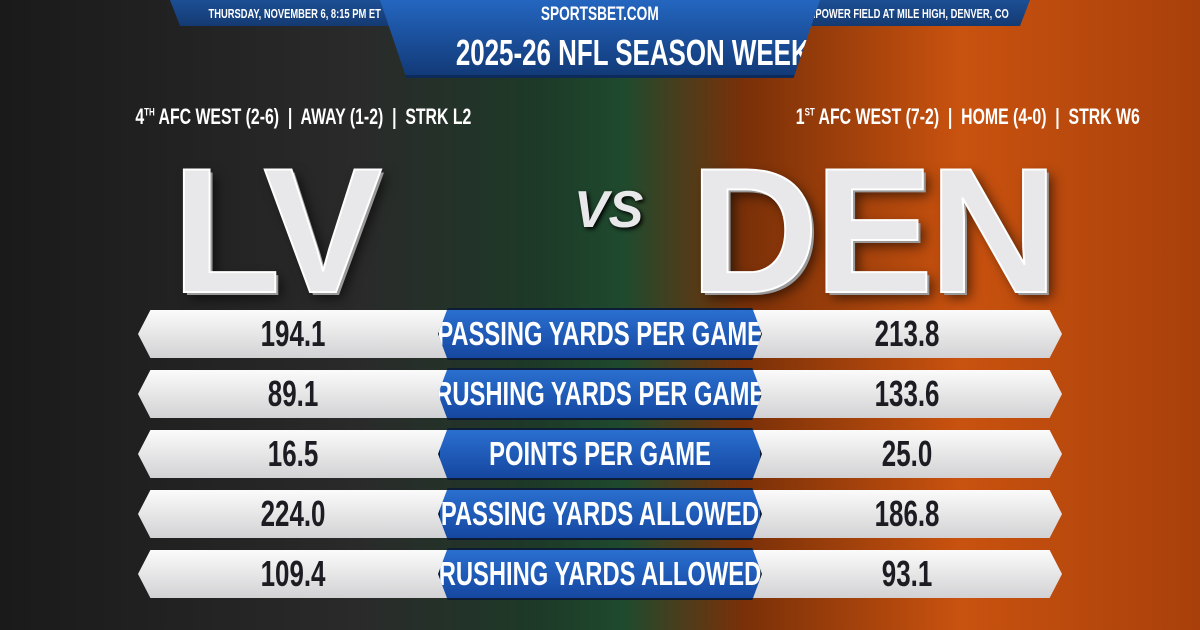 This screenshot has height=630, width=1200. I want to click on home-team-abbr: DEN, so click(874, 230).